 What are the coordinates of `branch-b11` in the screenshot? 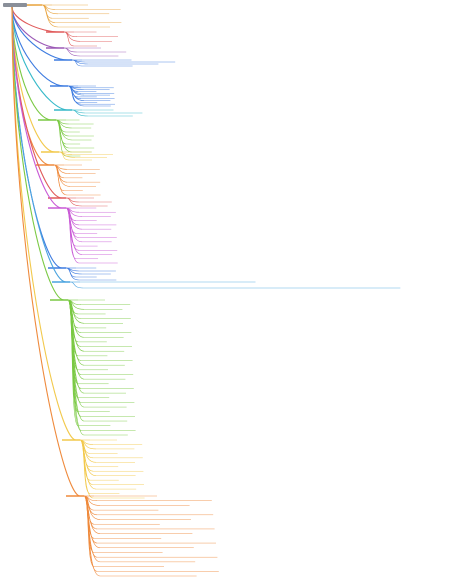 It's located at (64, 135).